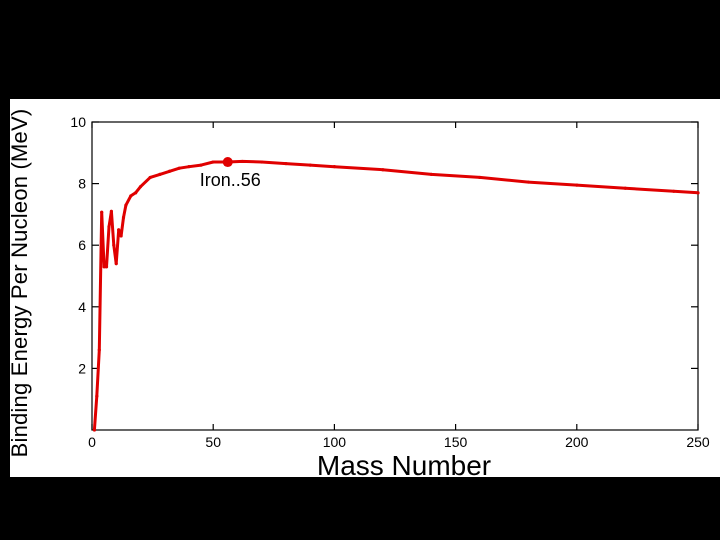 The image size is (720, 540). I want to click on x-tick-label: 50, so click(213, 442).